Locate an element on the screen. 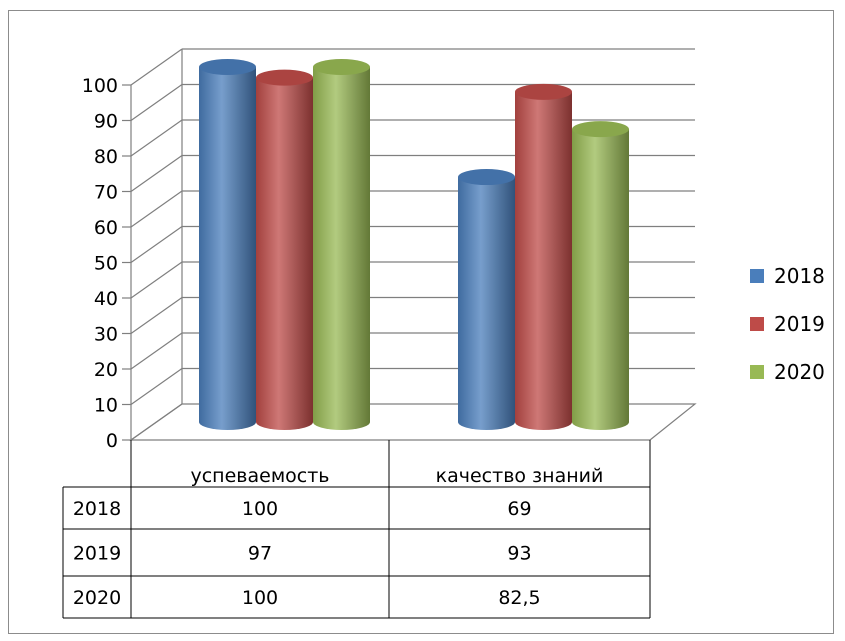  table-column-header: успеваемость is located at coordinates (259, 476).